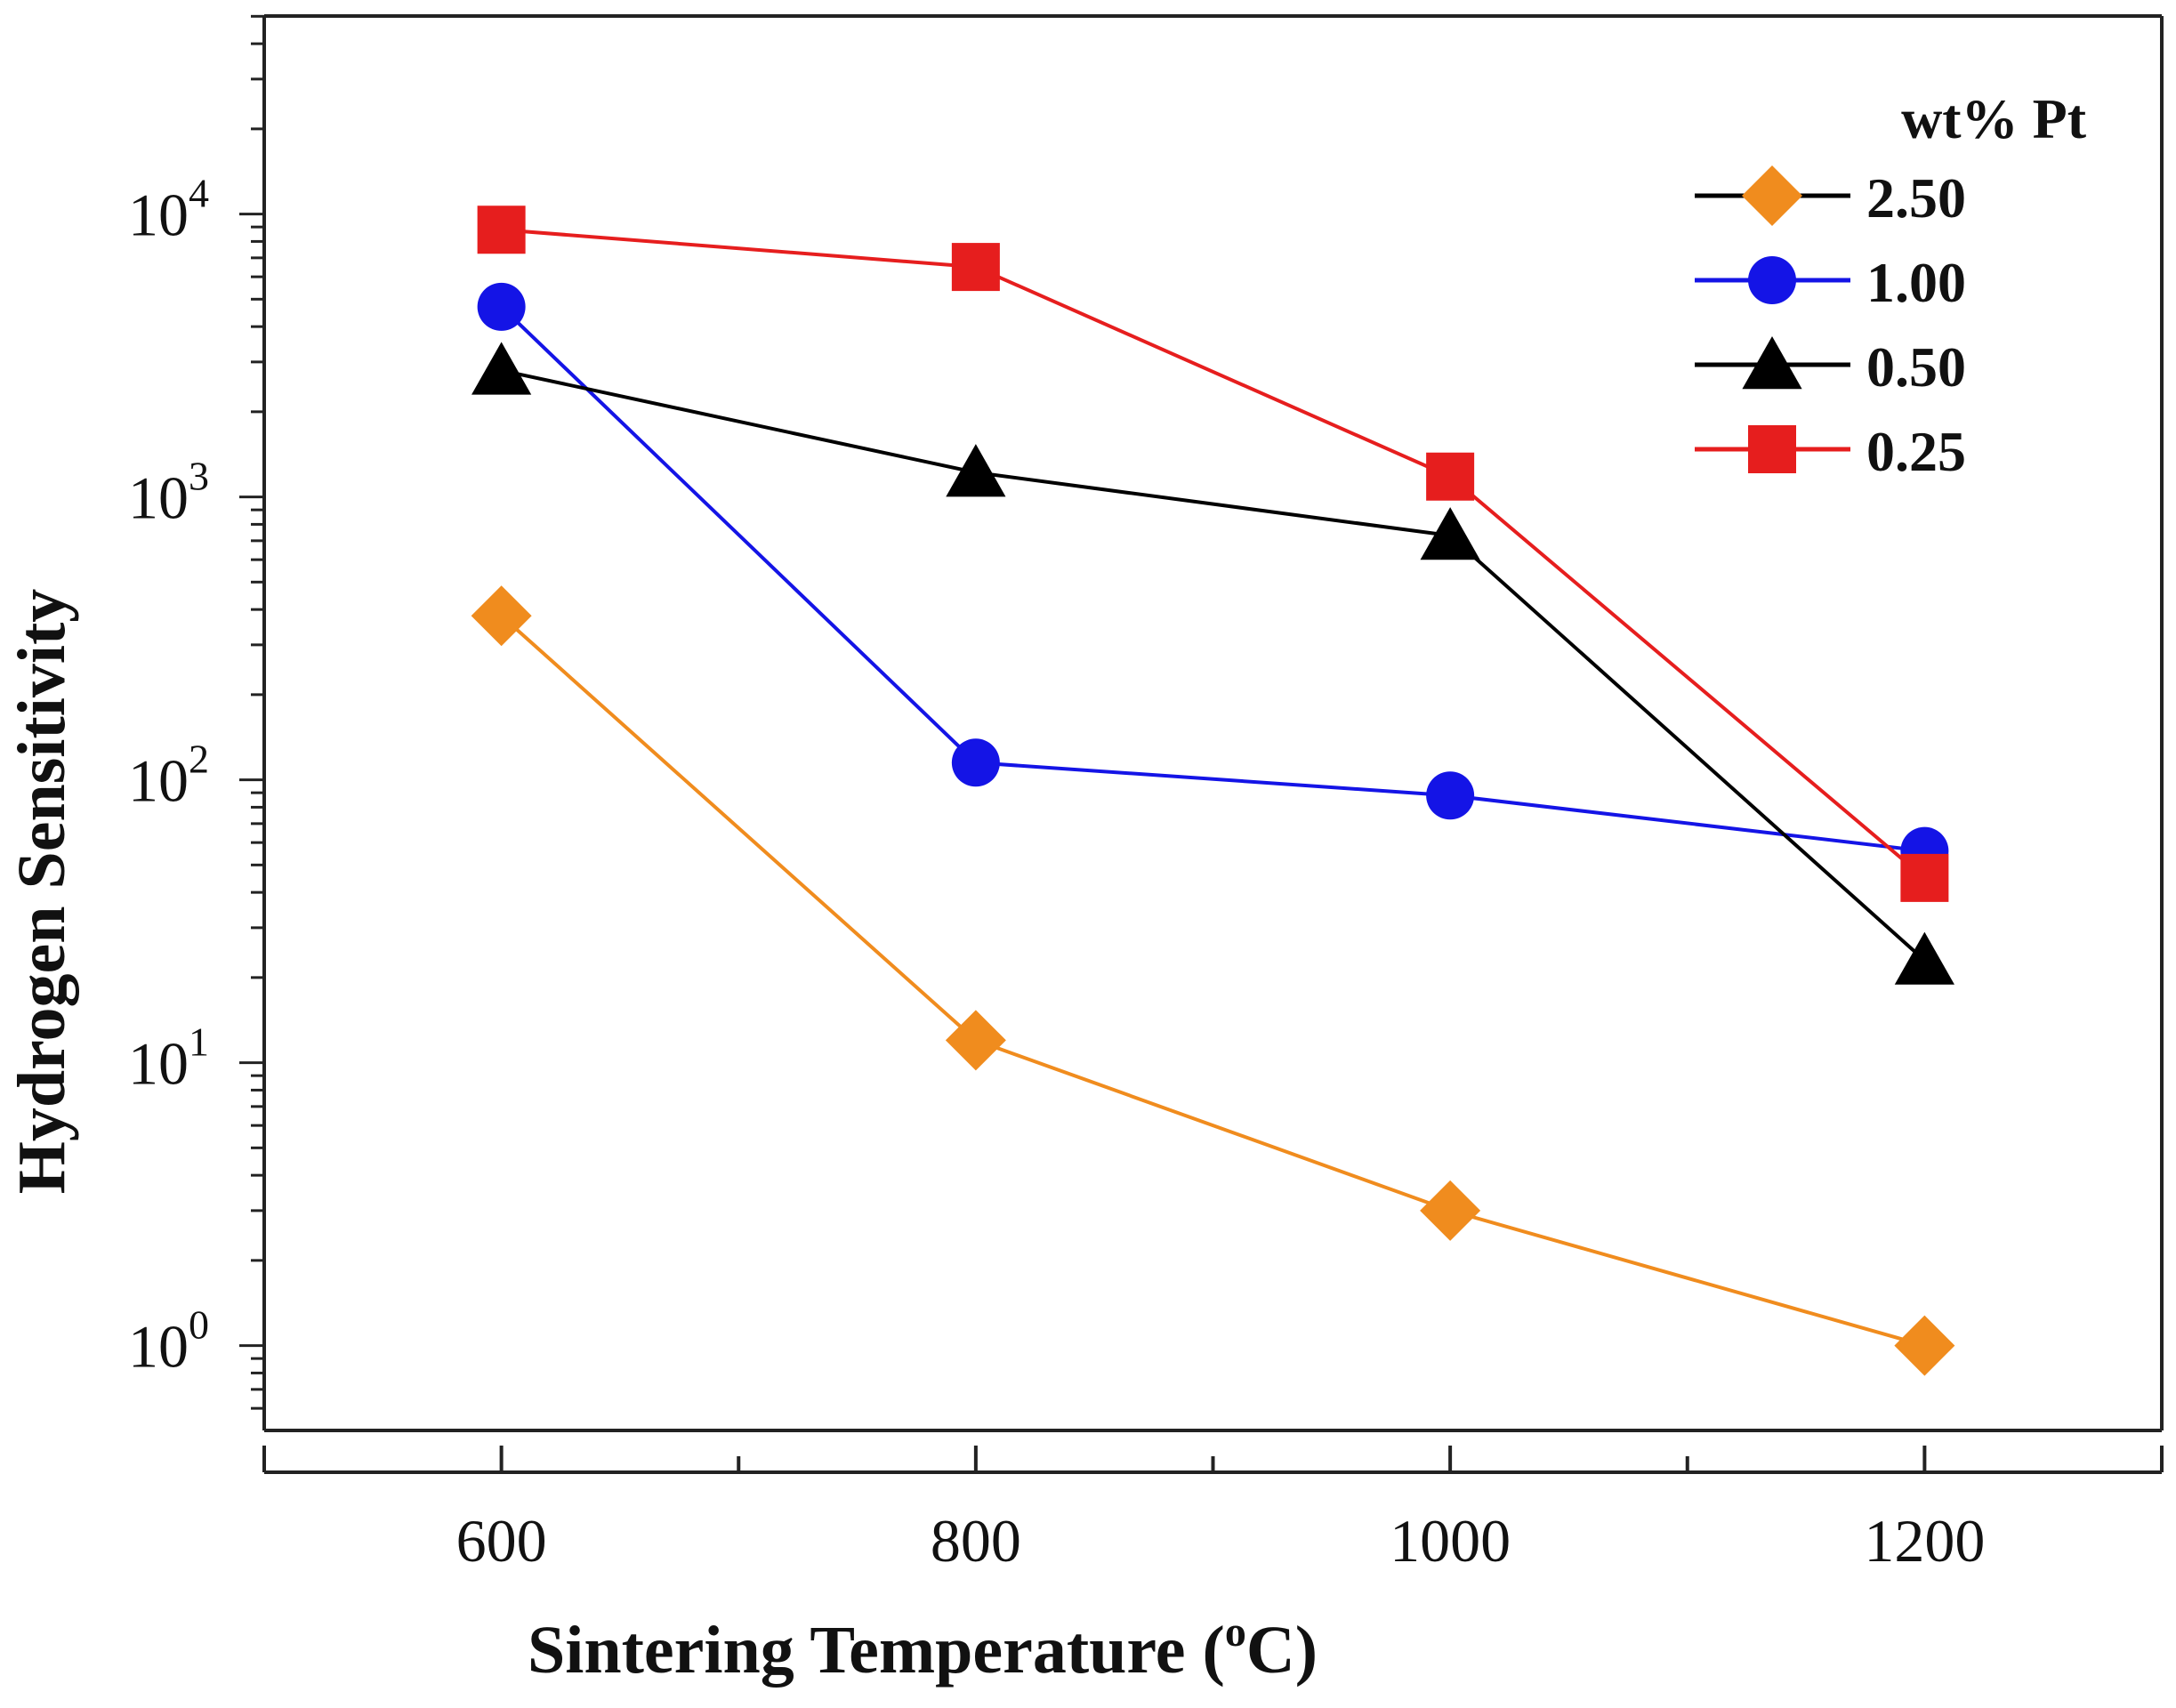 This screenshot has height=1708, width=2176. Describe the element at coordinates (1450, 1541) in the screenshot. I see `x-tick-label: 1000` at that location.